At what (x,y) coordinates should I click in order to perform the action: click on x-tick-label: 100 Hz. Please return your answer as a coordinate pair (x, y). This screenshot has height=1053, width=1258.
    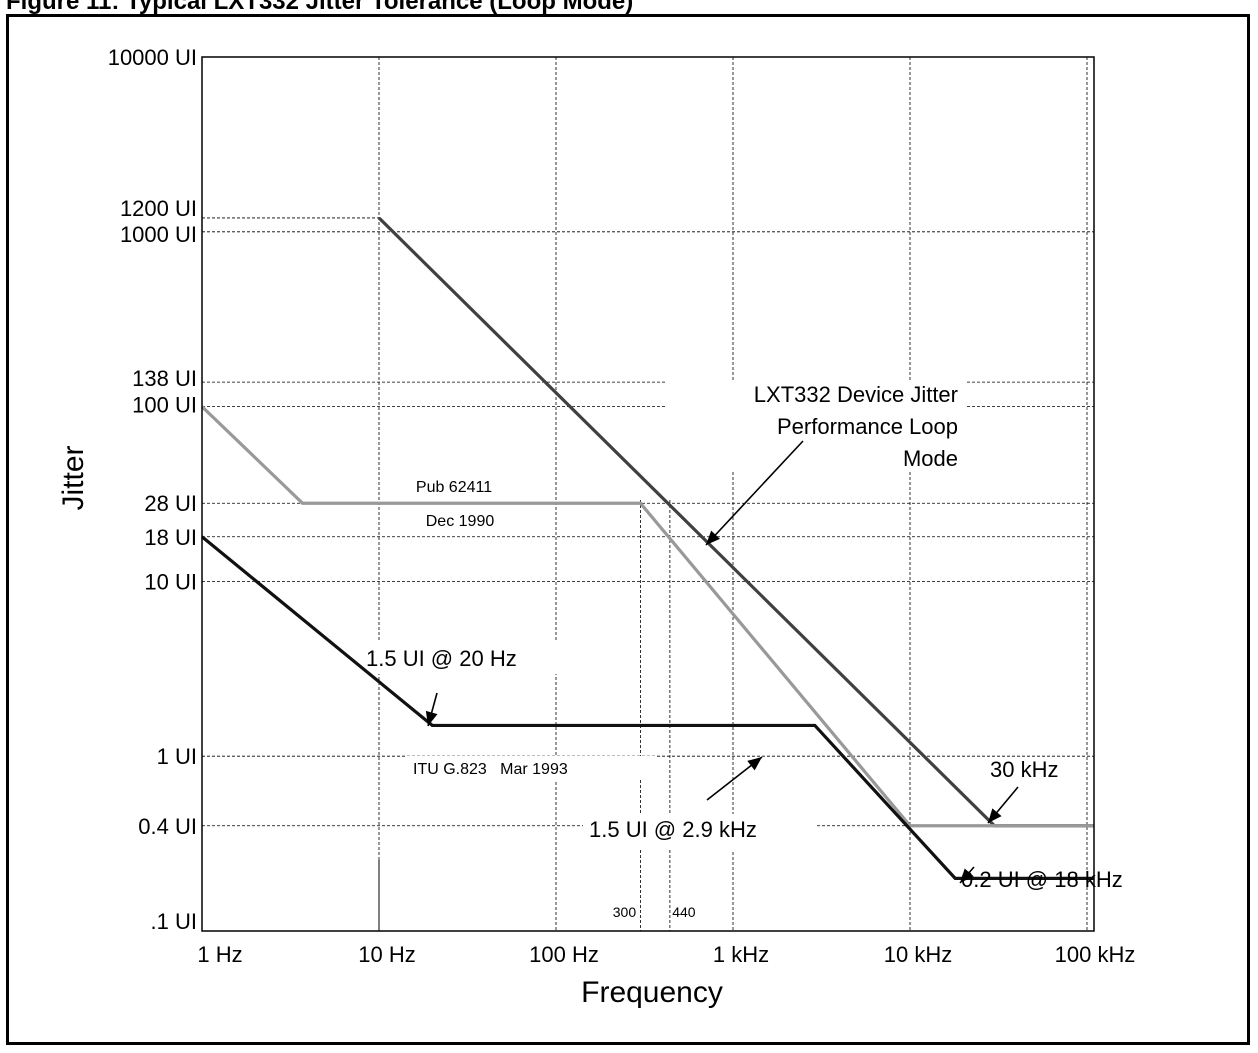
    Looking at the image, I should click on (564, 954).